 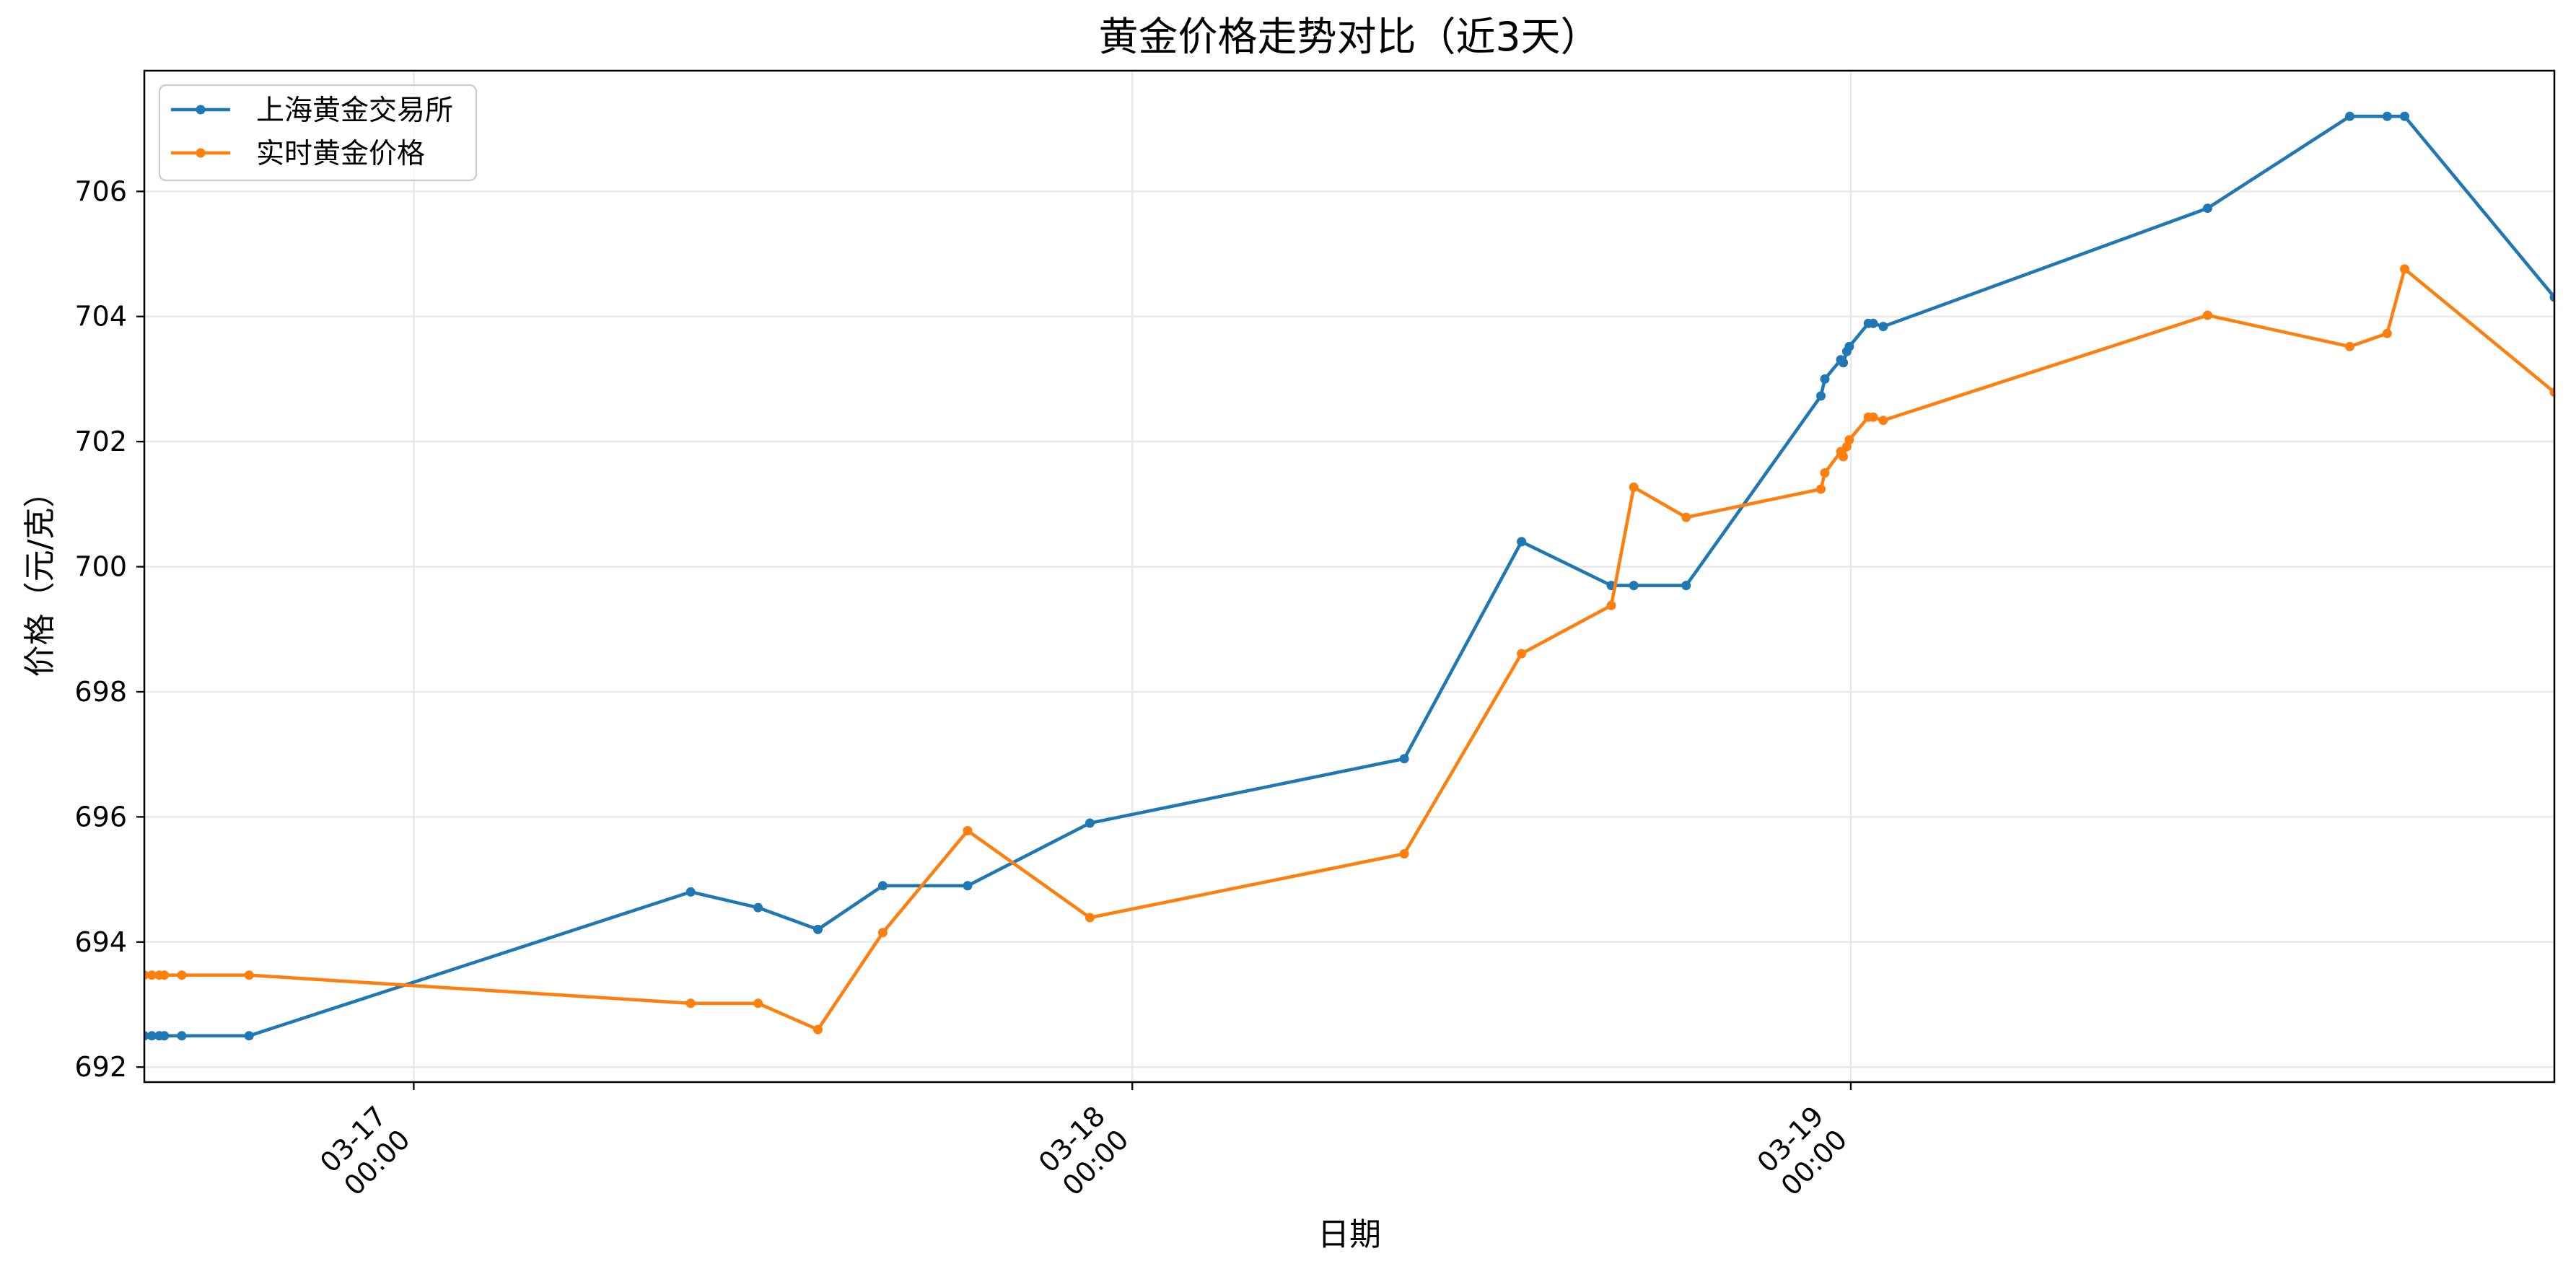 What do you see at coordinates (101, 1067) in the screenshot?
I see `y-tick-label: 692` at bounding box center [101, 1067].